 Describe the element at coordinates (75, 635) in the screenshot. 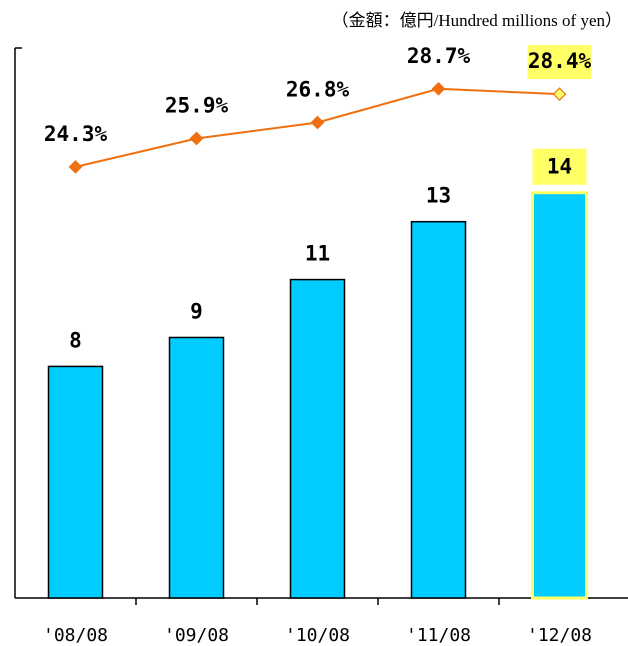

I see `x-tick-label: '08/08` at that location.